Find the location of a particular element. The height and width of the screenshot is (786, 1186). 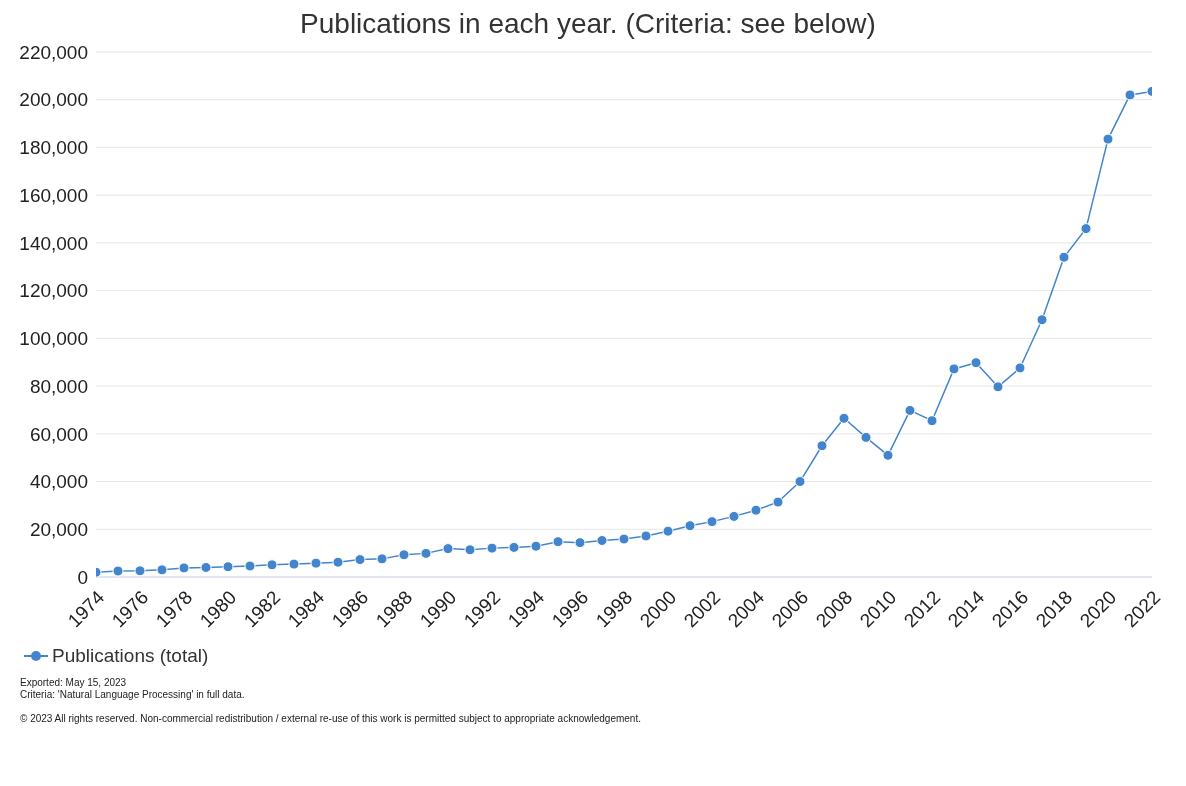

legend-label: Publications (total) is located at coordinates (130, 656).